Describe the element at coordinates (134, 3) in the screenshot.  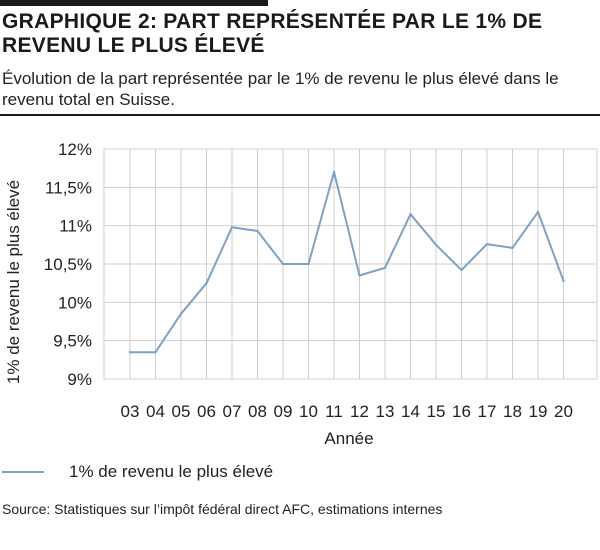
I see `top-rule` at that location.